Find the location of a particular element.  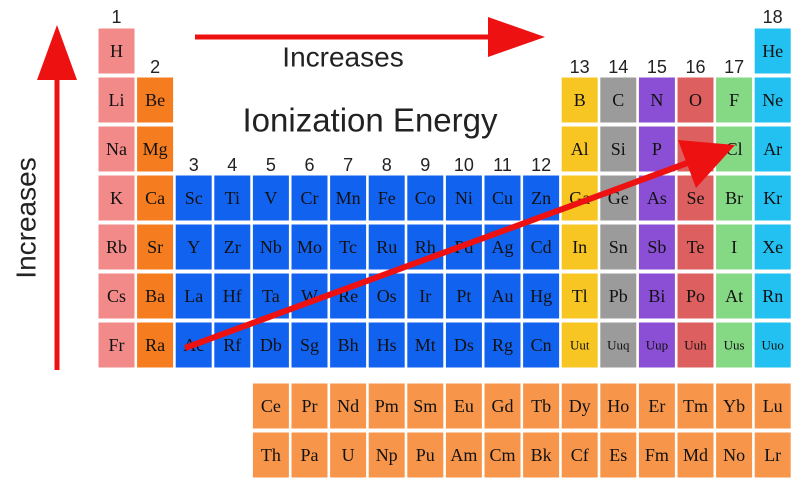

element-symbol: Pa is located at coordinates (310, 455).